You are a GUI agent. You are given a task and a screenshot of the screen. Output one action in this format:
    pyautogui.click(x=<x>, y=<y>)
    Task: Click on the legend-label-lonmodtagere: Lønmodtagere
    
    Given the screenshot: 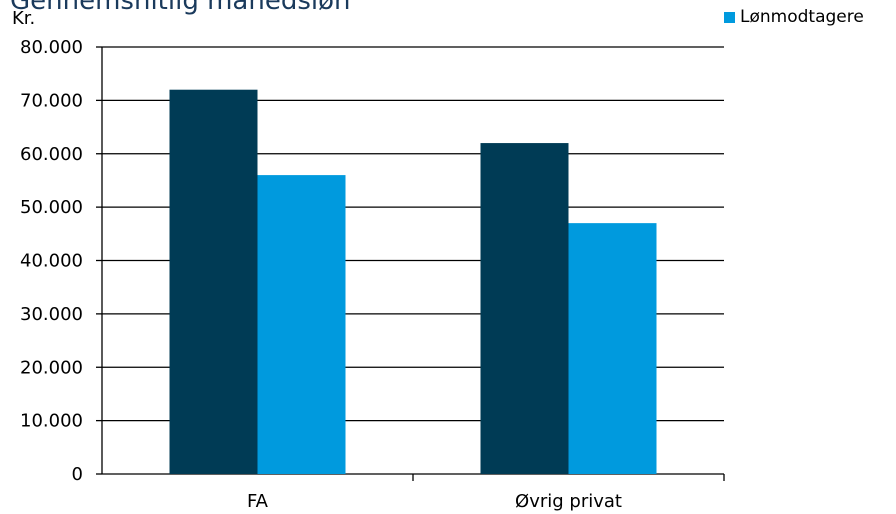 What is the action you would take?
    pyautogui.click(x=802, y=17)
    